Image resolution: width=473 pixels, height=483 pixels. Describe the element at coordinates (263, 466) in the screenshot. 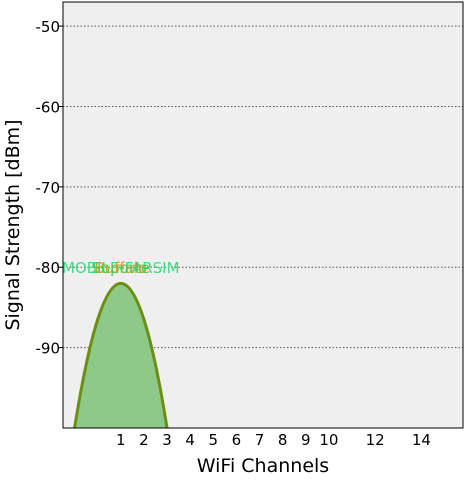

I see `x-axis-title: WiFi Channels` at that location.